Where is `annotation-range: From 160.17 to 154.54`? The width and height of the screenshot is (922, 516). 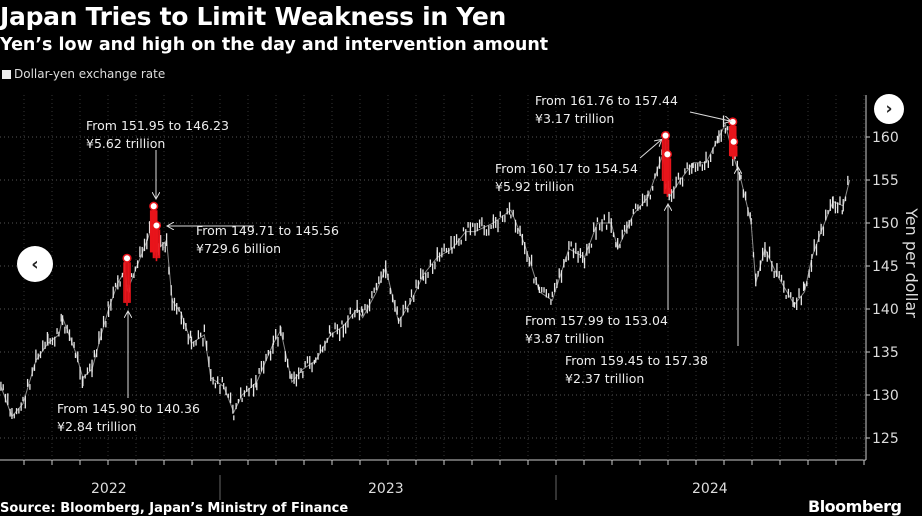
annotation-range: From 160.17 to 154.54 is located at coordinates (566, 168).